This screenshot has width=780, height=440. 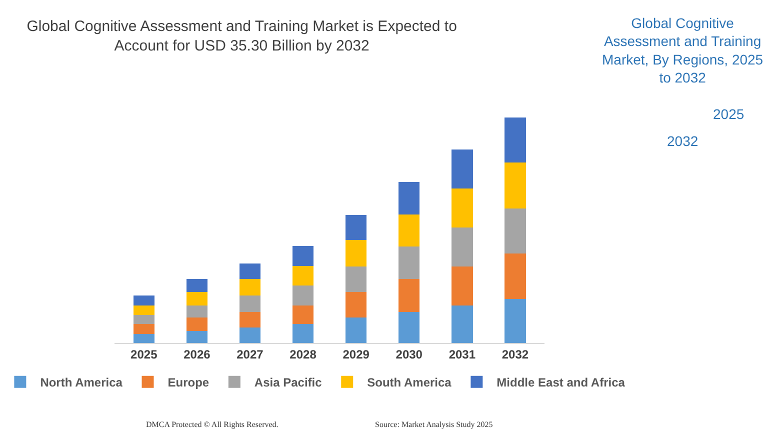 What do you see at coordinates (241, 36) in the screenshot?
I see `chart-title: Global Cognitive Assessment and Training Market is Expected to Account for USD 35.30 Billion by 2032` at bounding box center [241, 36].